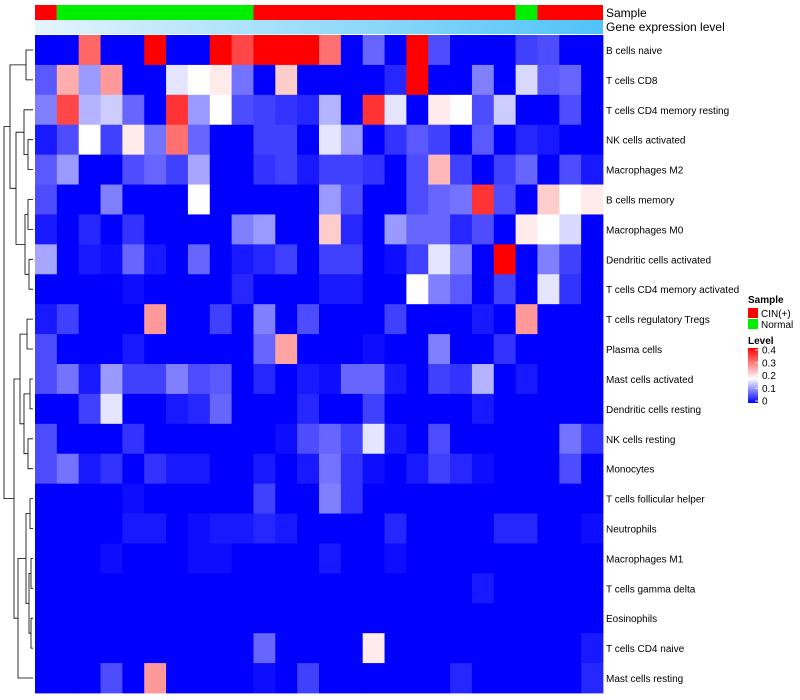  Describe the element at coordinates (18, 364) in the screenshot. I see `row-dendrogram` at that location.